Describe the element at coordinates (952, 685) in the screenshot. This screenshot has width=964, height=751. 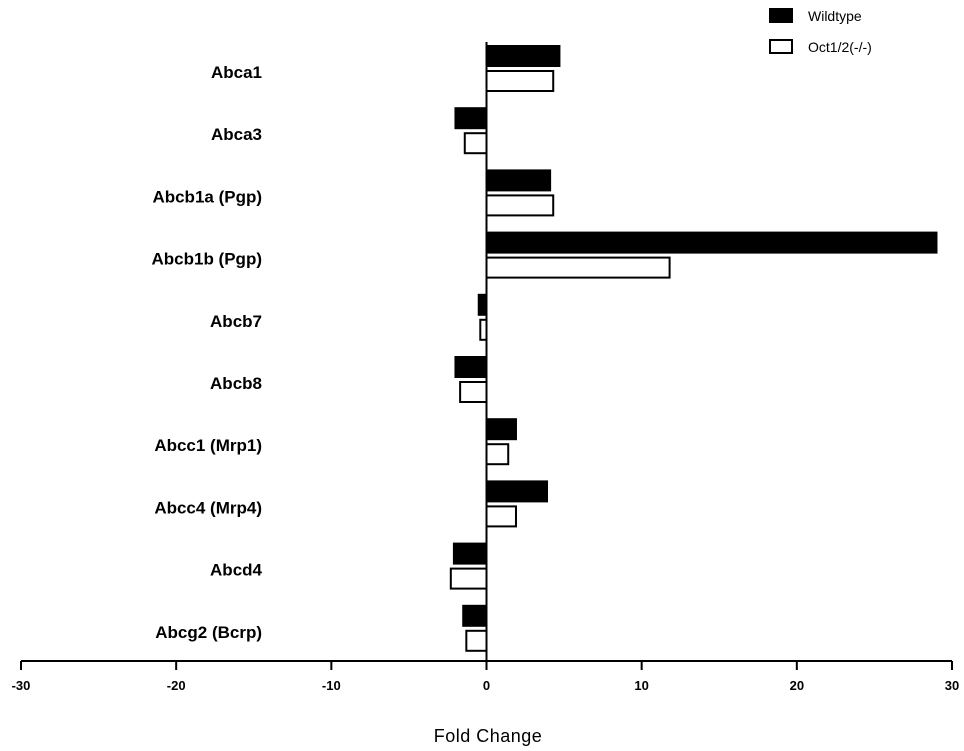
I see `x-tick-label: 30` at that location.